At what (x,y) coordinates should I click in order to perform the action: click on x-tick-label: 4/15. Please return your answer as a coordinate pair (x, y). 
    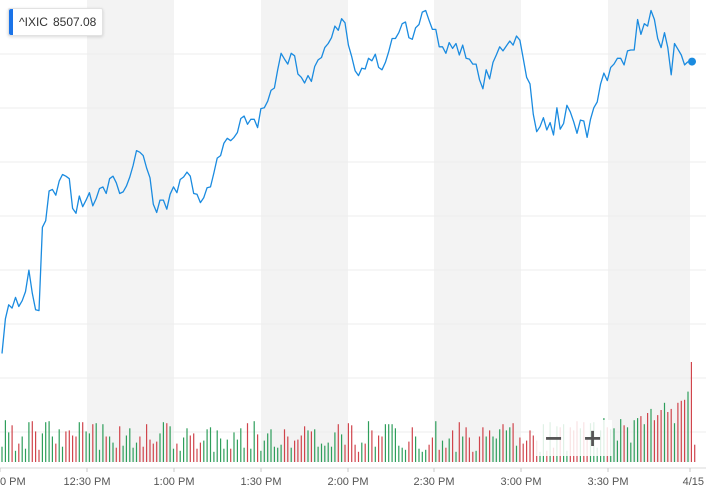
    Looking at the image, I should click on (693, 482).